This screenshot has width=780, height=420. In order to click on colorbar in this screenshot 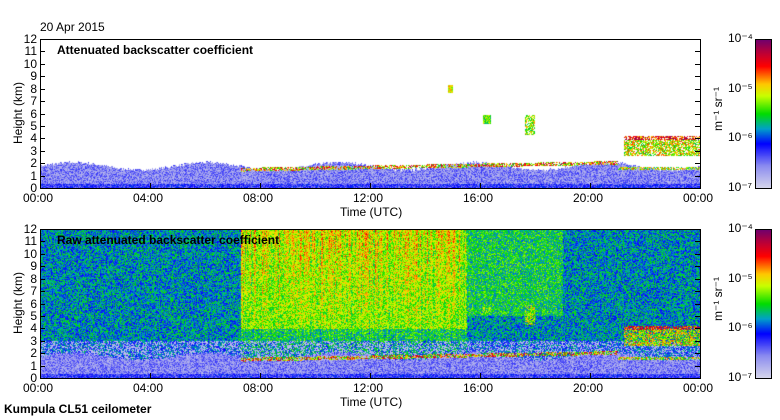, I will do `click(763, 113)`.